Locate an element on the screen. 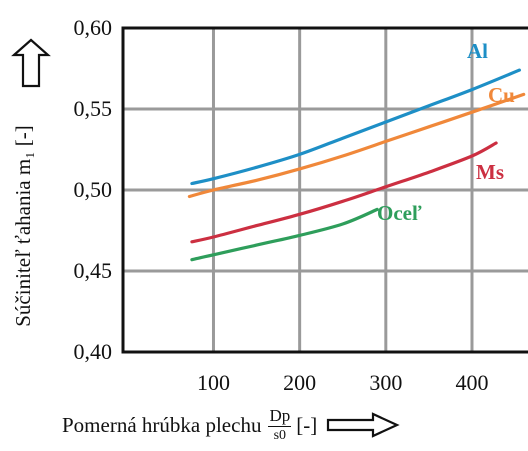 The image size is (528, 451). y-tick-label: 0,40 is located at coordinates (93, 351).